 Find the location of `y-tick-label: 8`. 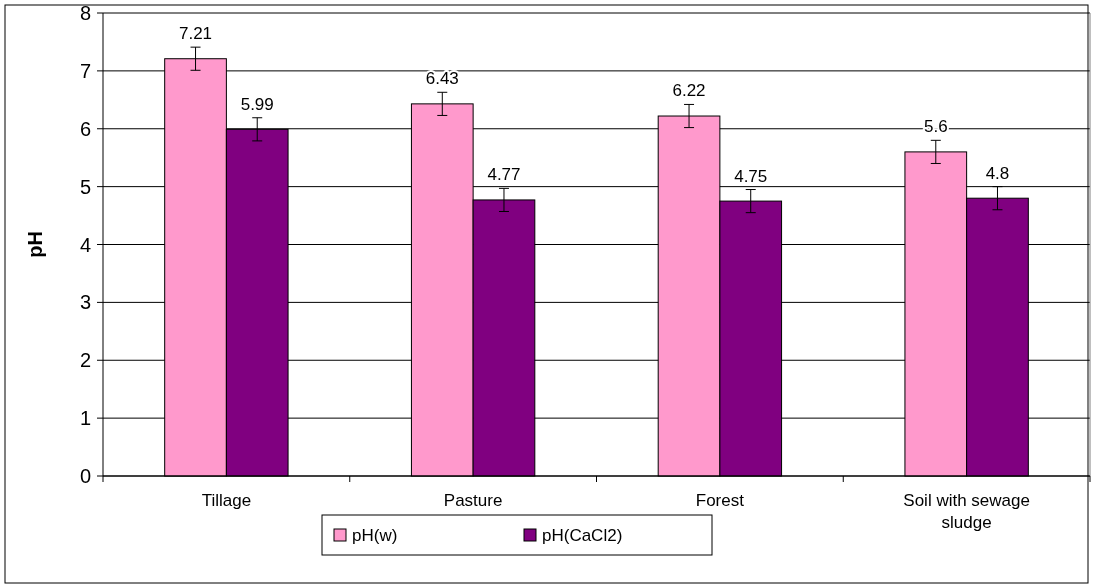

y-tick-label: 8 is located at coordinates (85, 13).